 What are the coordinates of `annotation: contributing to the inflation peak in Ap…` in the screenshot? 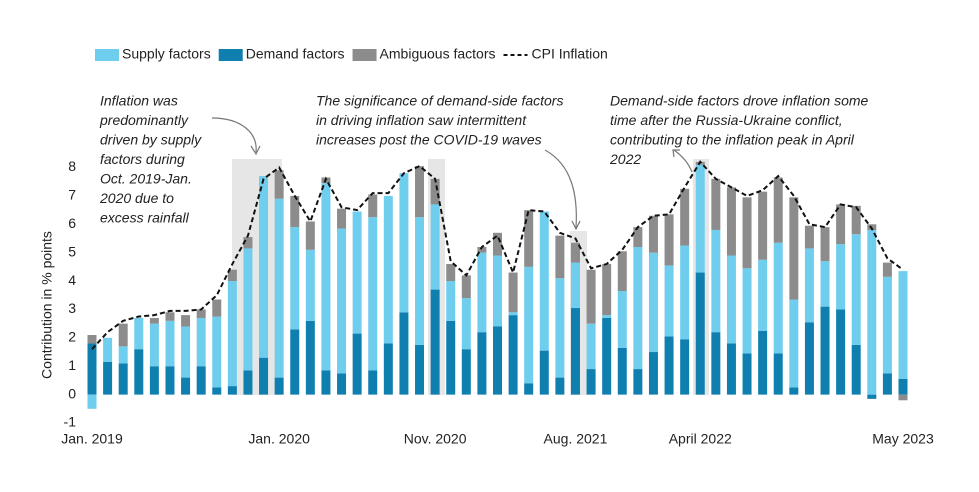 It's located at (732, 140).